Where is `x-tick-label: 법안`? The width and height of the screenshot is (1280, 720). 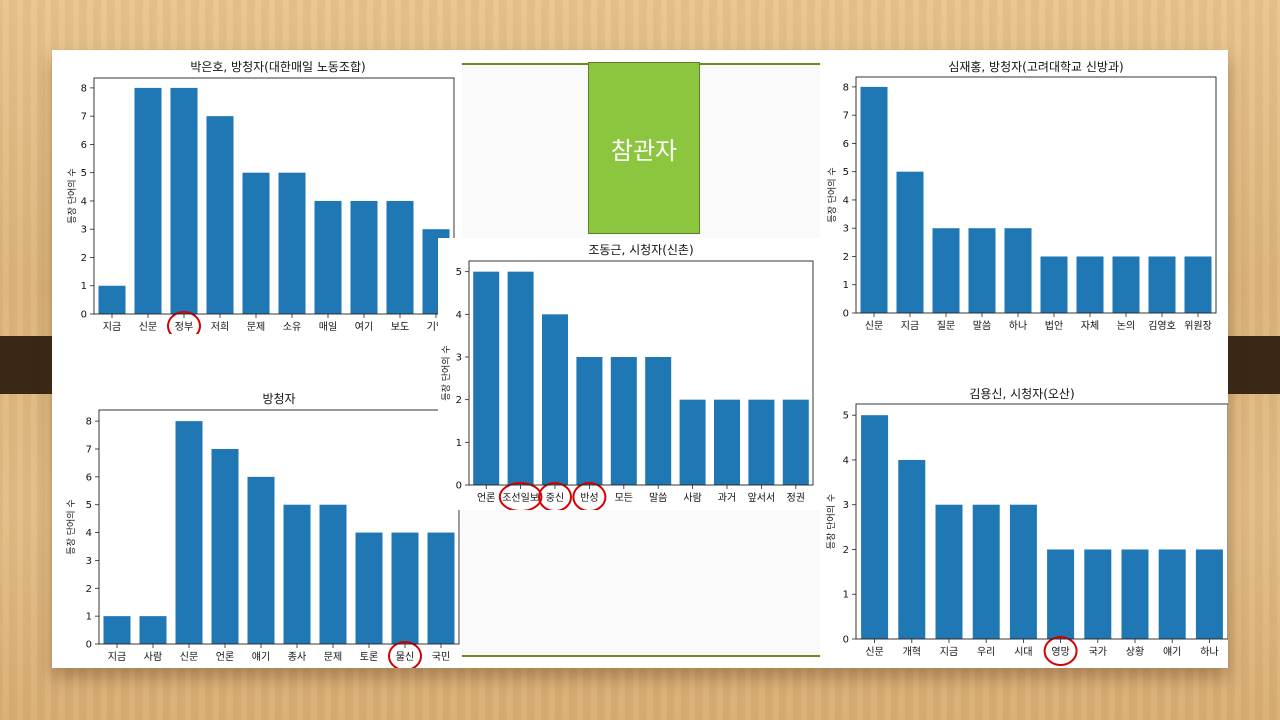 x-tick-label: 법안 is located at coordinates (1054, 326).